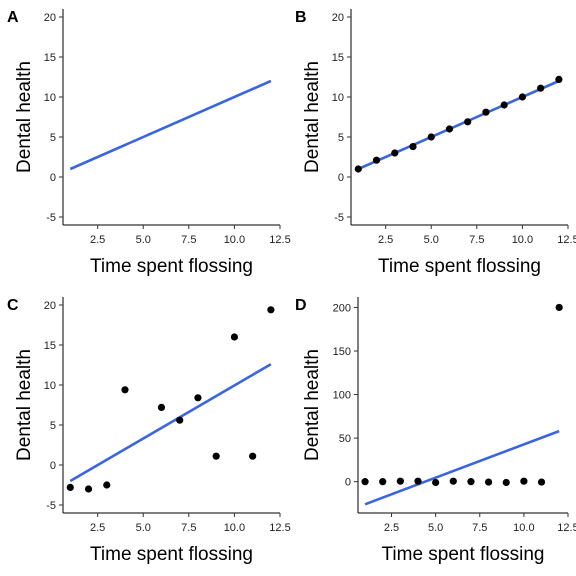  Describe the element at coordinates (342, 308) in the screenshot. I see `y-tick-label: 200` at that location.